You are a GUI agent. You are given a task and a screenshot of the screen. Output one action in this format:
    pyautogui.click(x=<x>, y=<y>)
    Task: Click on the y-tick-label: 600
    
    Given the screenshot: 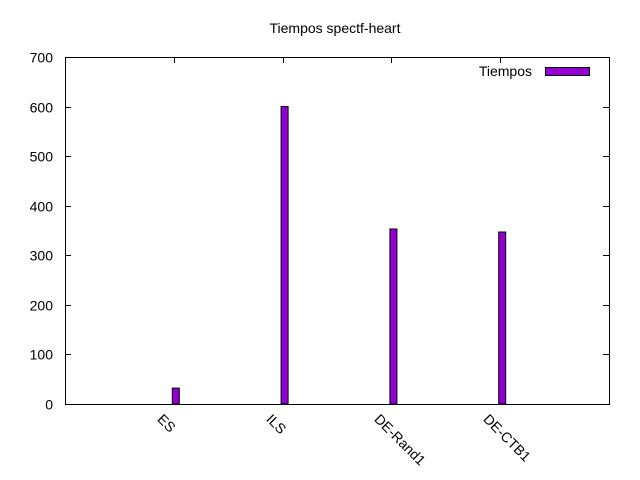 What is the action you would take?
    pyautogui.click(x=42, y=108)
    